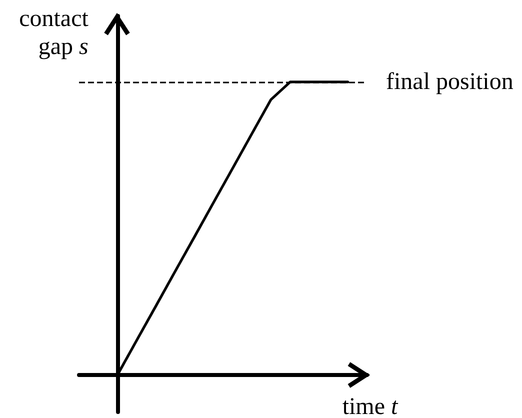 This screenshot has height=418, width=522. What do you see at coordinates (370, 406) in the screenshot?
I see `x-axis-title: time t` at bounding box center [370, 406].